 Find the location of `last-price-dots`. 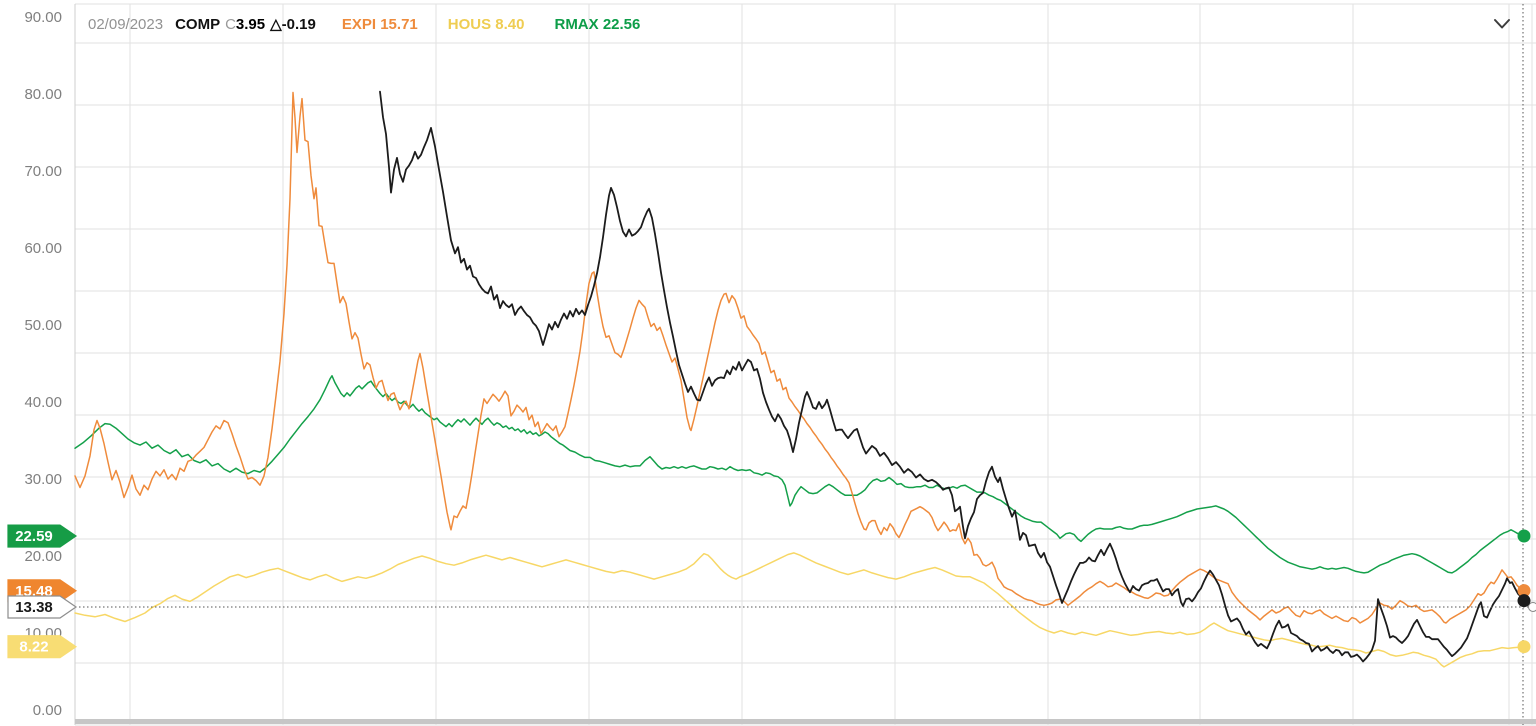

last-price-dots is located at coordinates (1524, 591).